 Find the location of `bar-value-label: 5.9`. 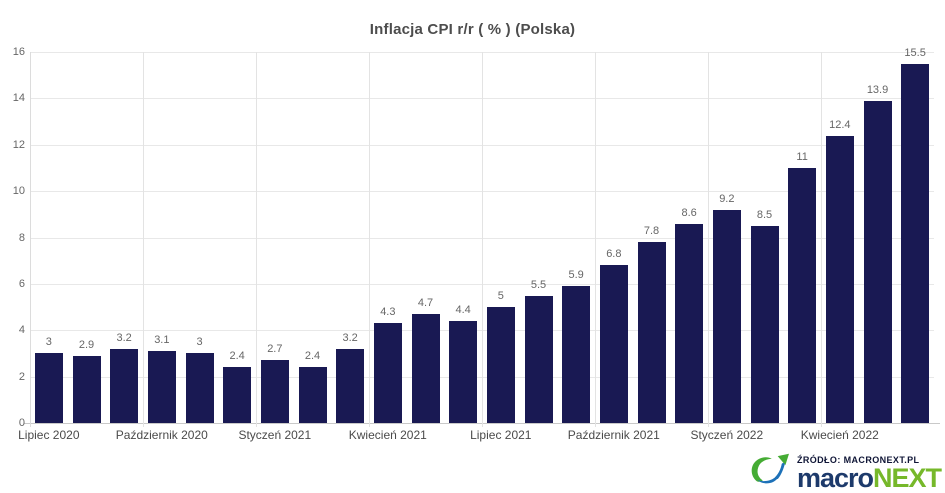

bar-value-label: 5.9 is located at coordinates (576, 275).